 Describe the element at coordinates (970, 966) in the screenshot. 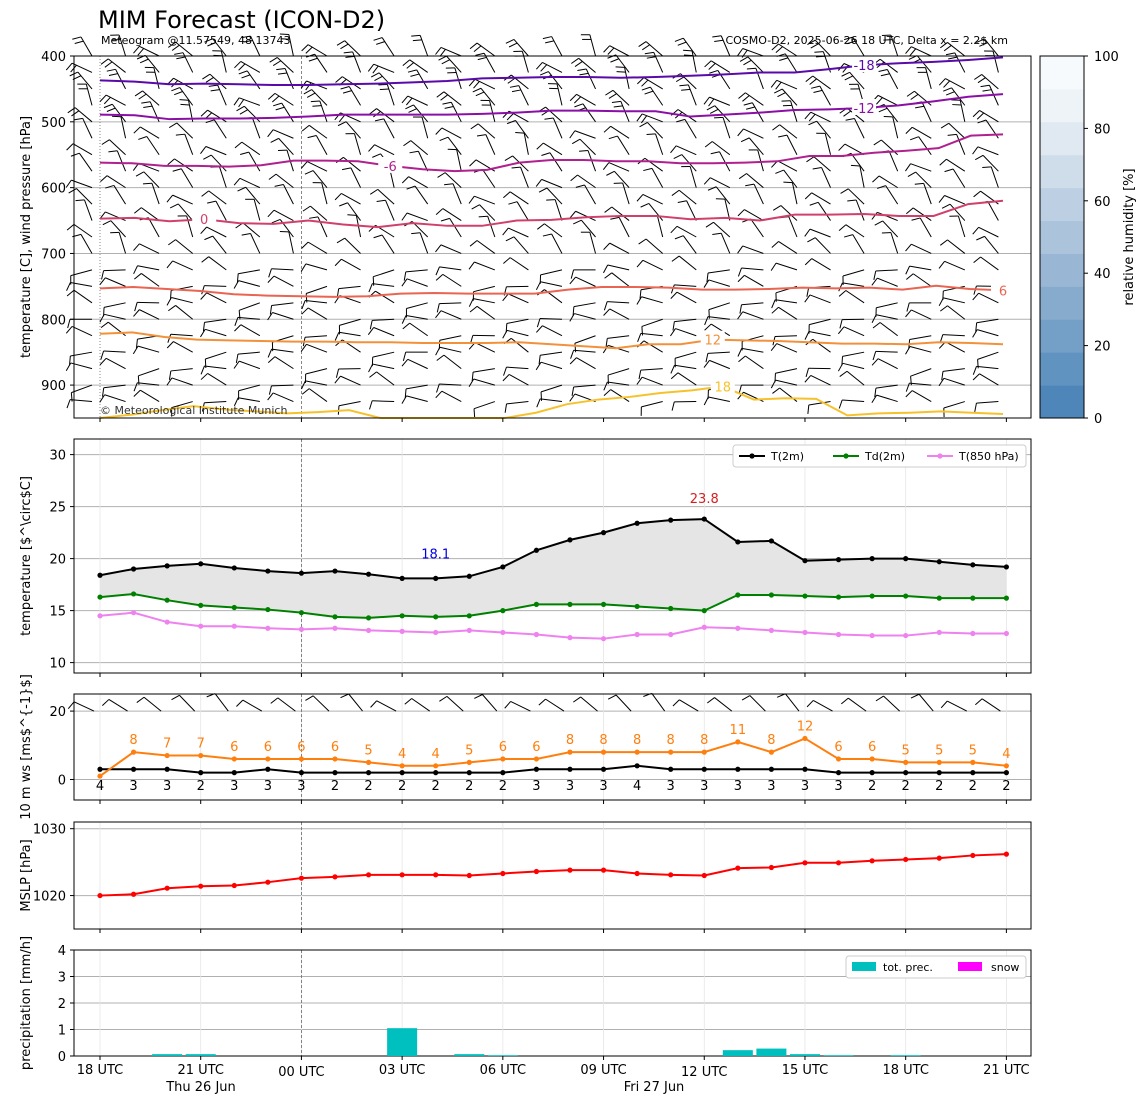

I see `legend-swatch` at that location.